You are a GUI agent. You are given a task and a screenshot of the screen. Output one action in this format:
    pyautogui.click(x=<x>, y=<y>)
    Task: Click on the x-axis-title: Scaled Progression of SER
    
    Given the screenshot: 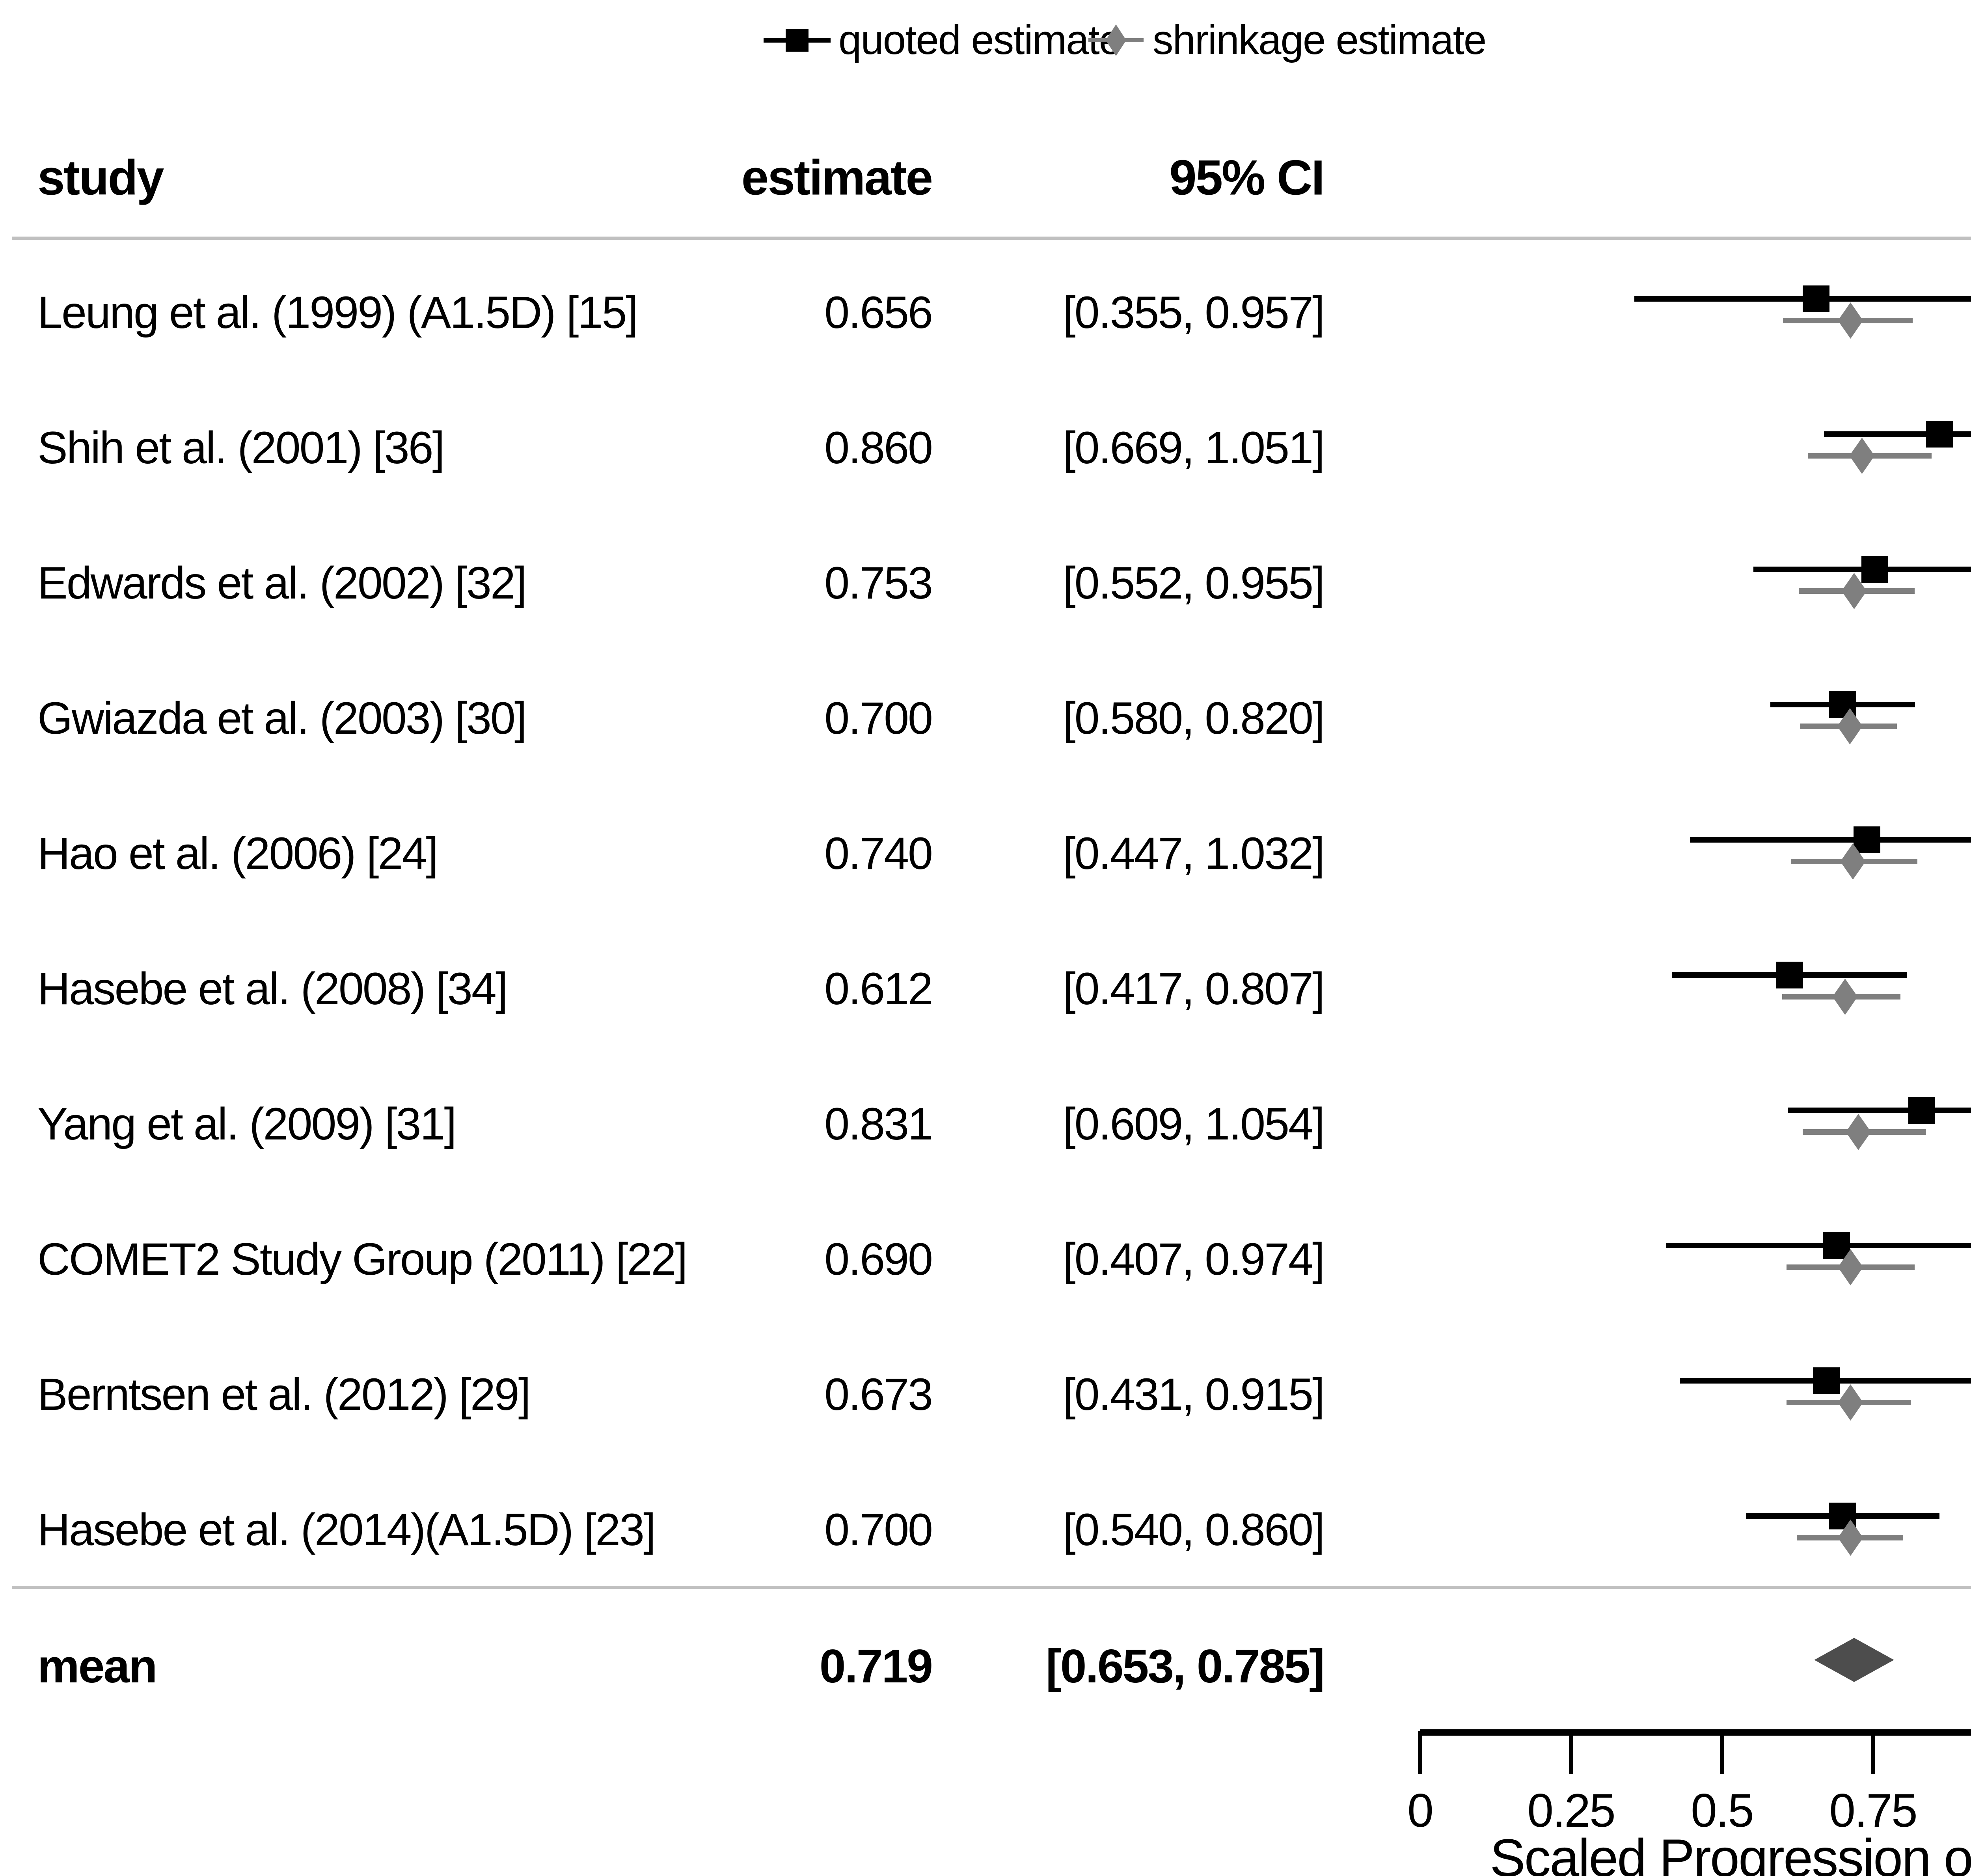 What is the action you would take?
    pyautogui.click(x=1730, y=1852)
    